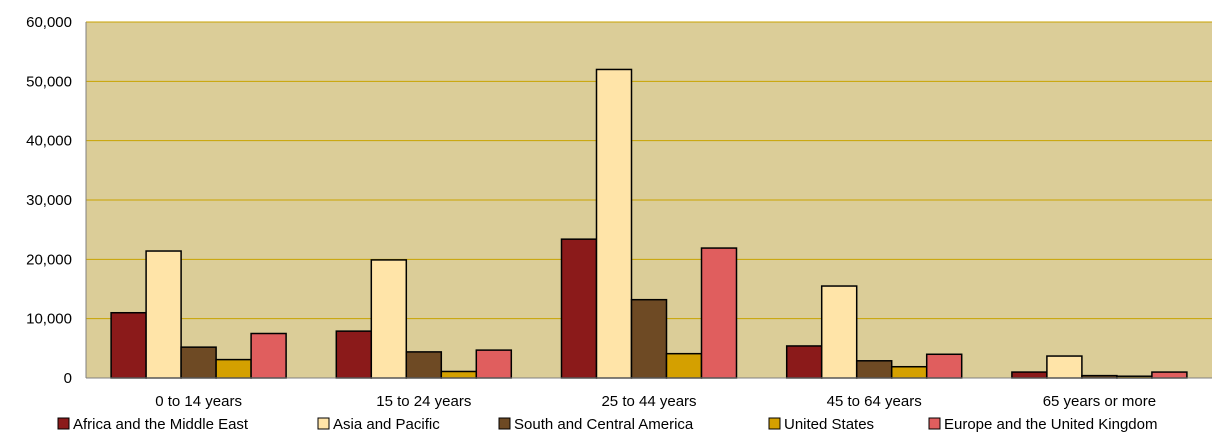 The width and height of the screenshot is (1214, 432). I want to click on x-category-label: 15 to 24 years, so click(423, 401).